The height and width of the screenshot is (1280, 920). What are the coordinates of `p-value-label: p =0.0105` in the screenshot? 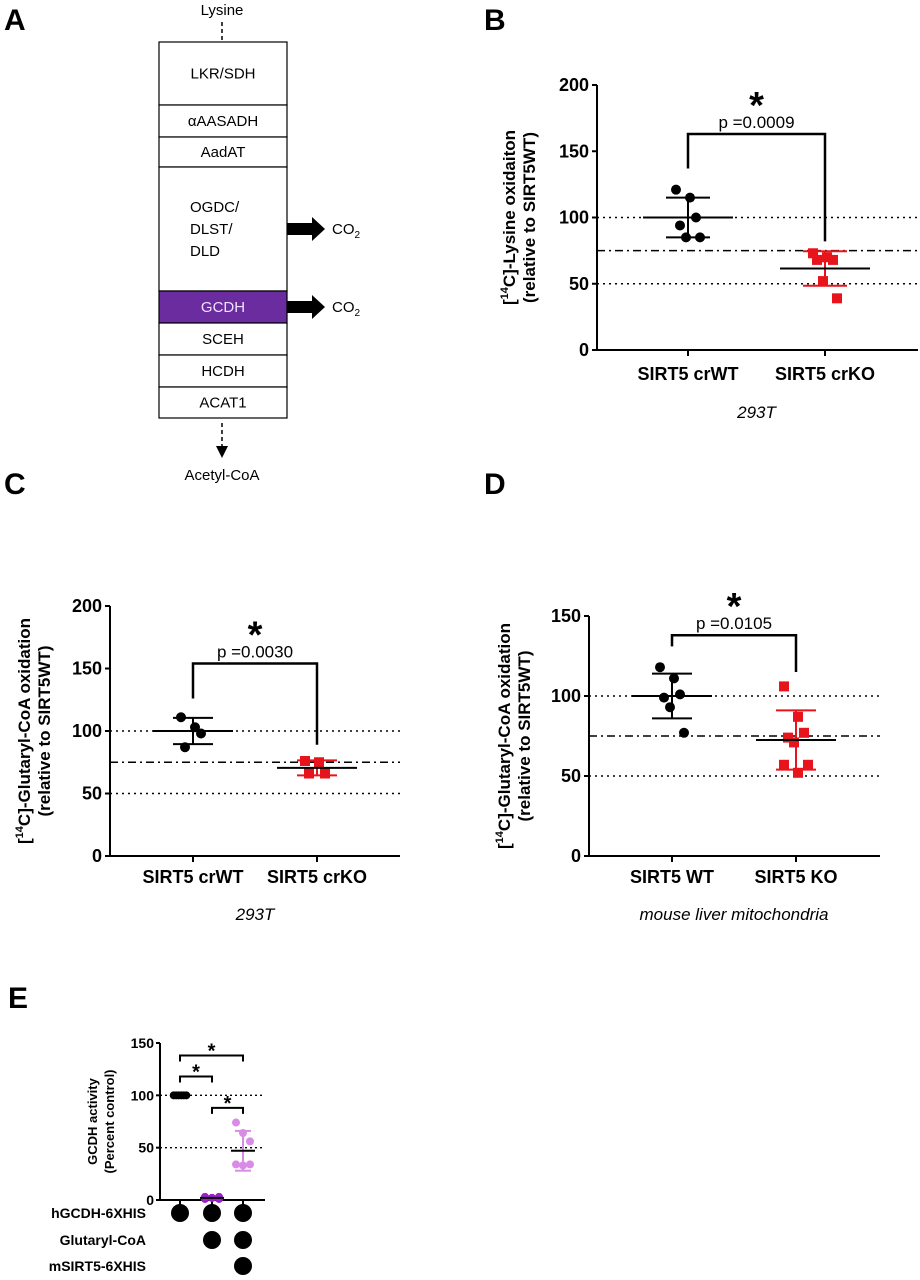 It's located at (734, 623).